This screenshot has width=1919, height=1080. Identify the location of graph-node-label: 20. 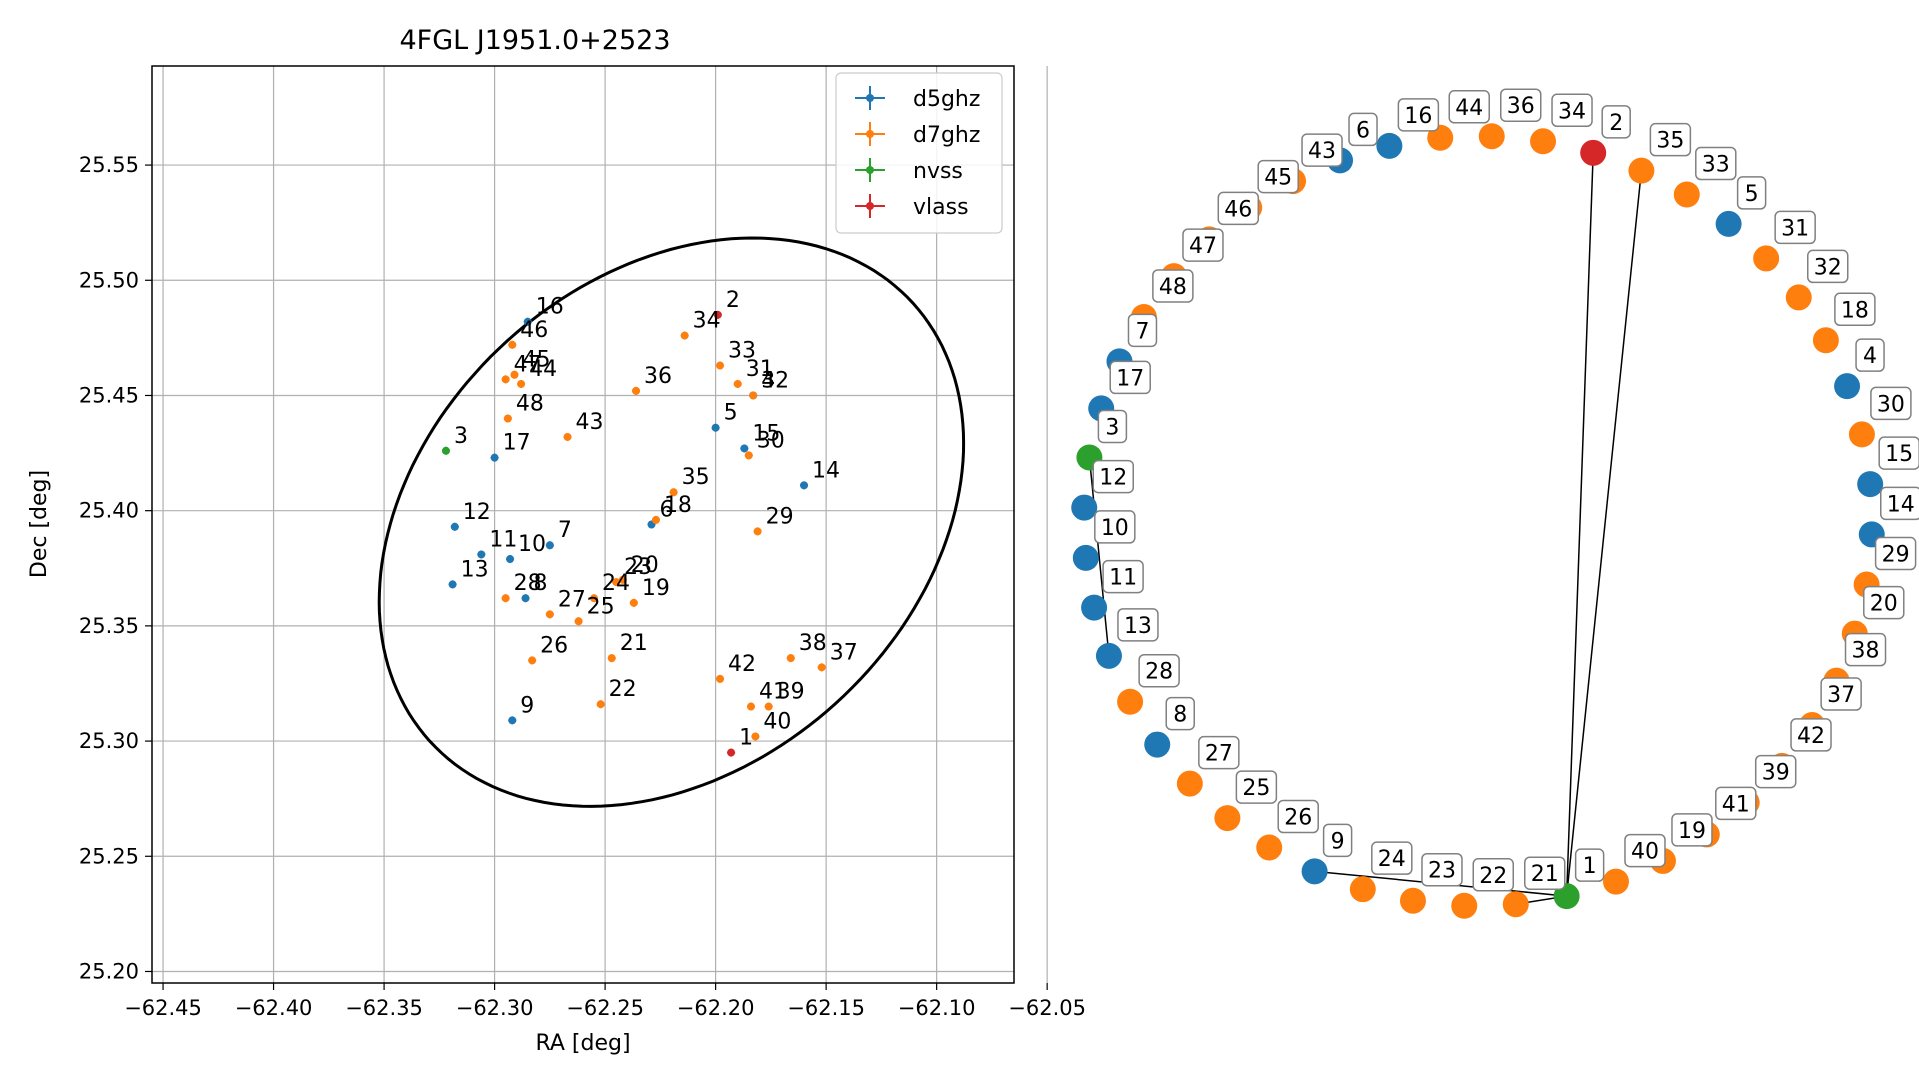
(1884, 602).